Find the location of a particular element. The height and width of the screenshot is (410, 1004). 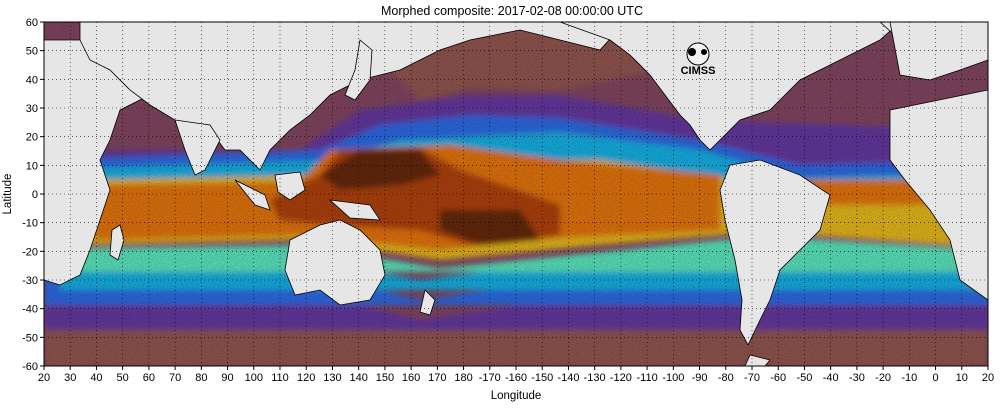

y-tick-label: 50 is located at coordinates (32, 52).